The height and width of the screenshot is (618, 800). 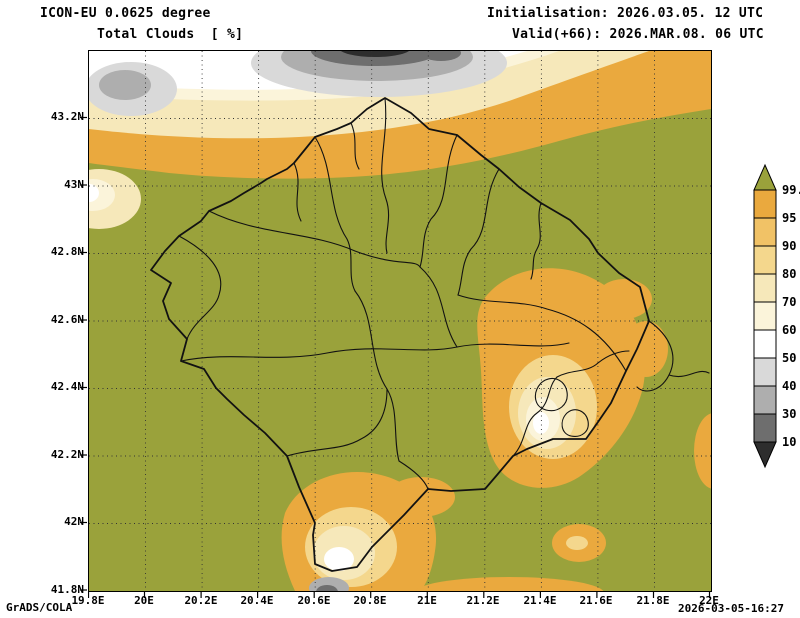 What do you see at coordinates (709, 600) in the screenshot?
I see `lon-tick-label: 22E` at bounding box center [709, 600].